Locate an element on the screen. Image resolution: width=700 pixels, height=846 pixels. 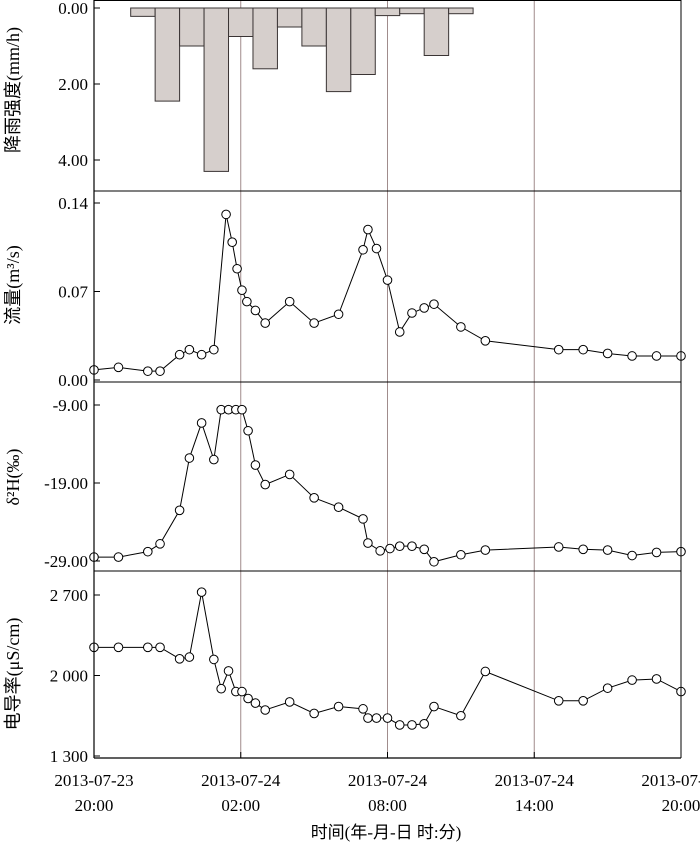
y-axis-title: δ²H(‰) is located at coordinates (13, 477).